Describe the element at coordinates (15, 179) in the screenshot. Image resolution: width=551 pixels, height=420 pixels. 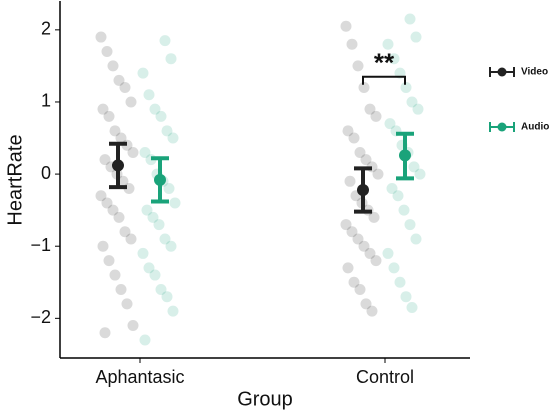
I see `y-axis-label: HeartRate` at that location.